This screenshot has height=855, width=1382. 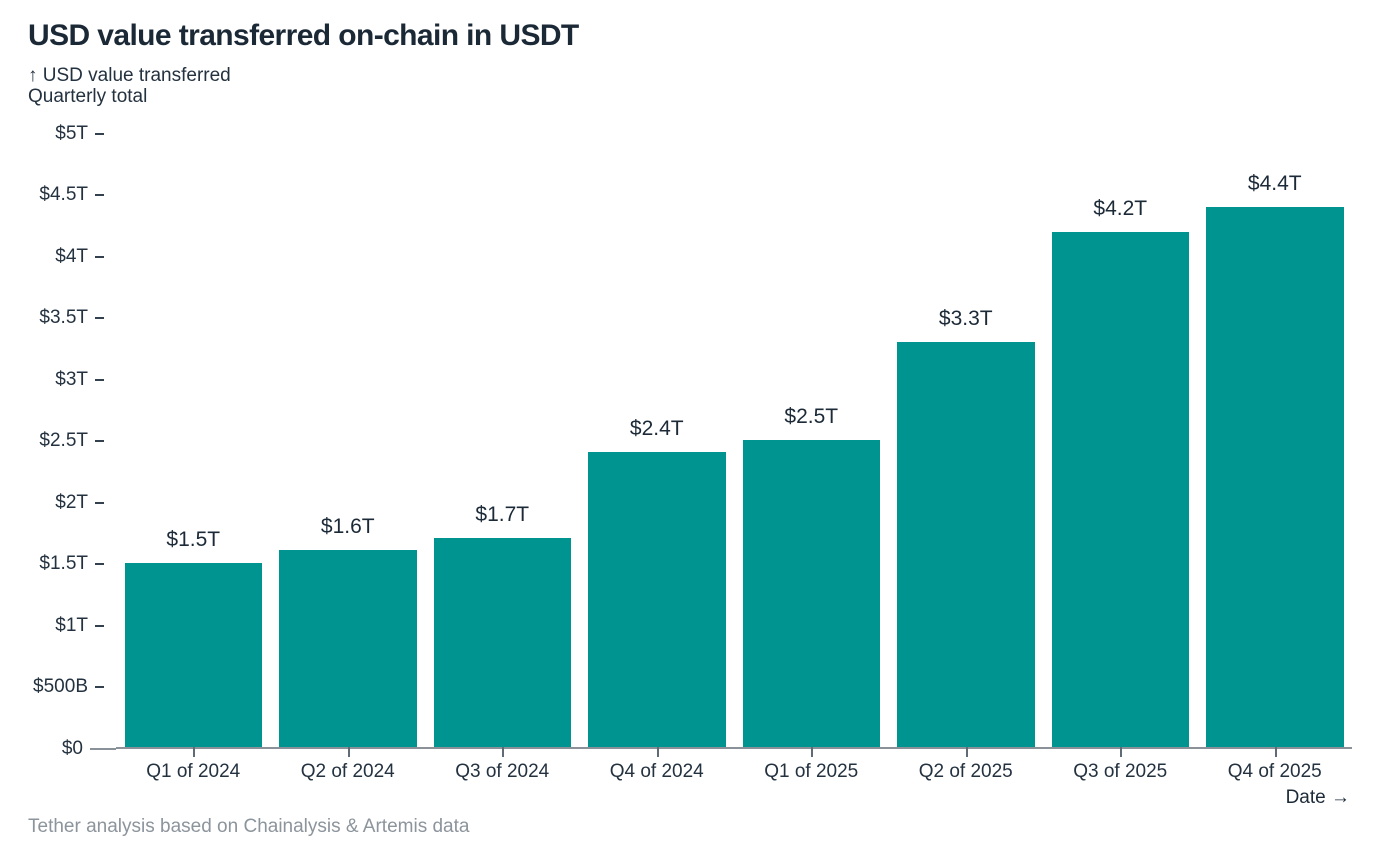 I want to click on bar-value-label: $1.7T, so click(x=502, y=515).